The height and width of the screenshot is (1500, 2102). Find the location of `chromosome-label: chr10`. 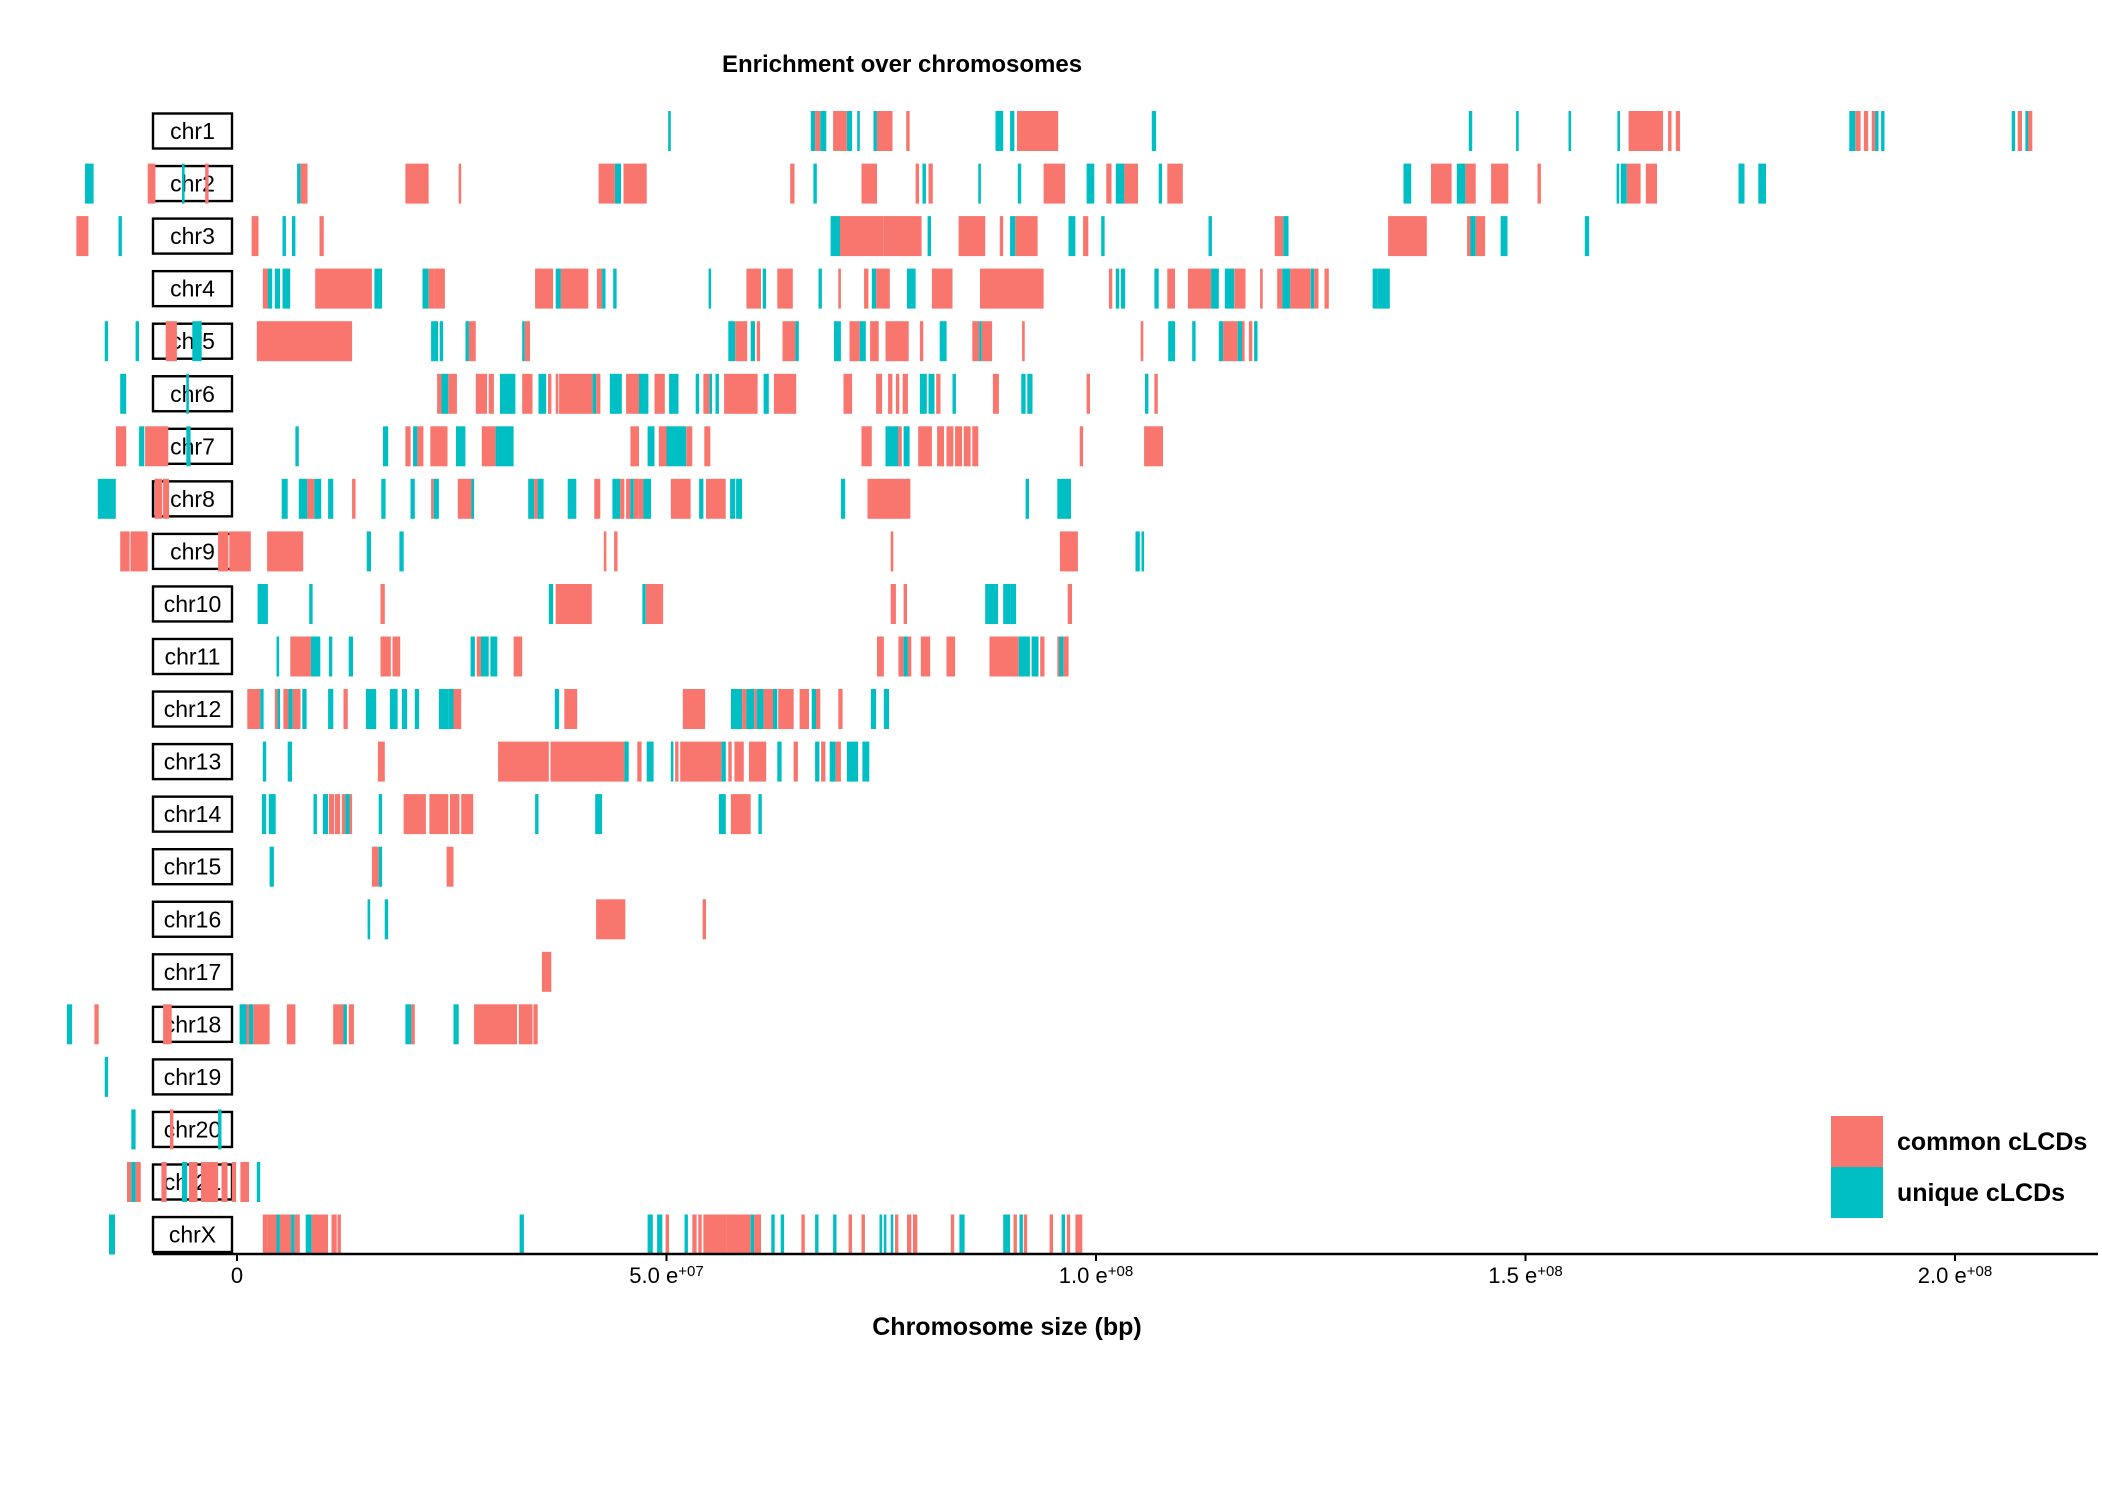

chromosome-label: chr10 is located at coordinates (193, 604).